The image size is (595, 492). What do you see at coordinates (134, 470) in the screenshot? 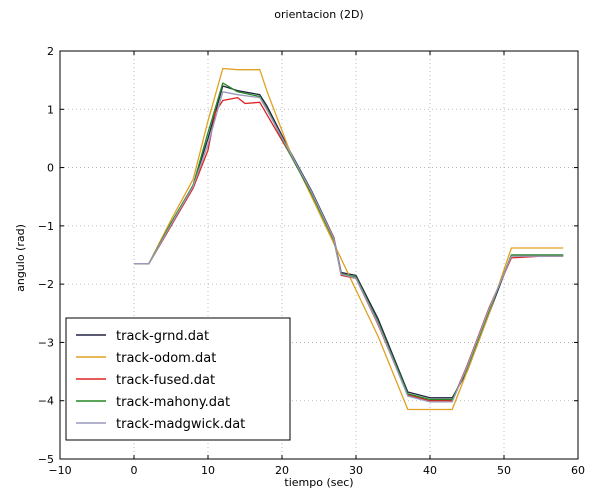
I see `x-tick-label: 0` at bounding box center [134, 470].